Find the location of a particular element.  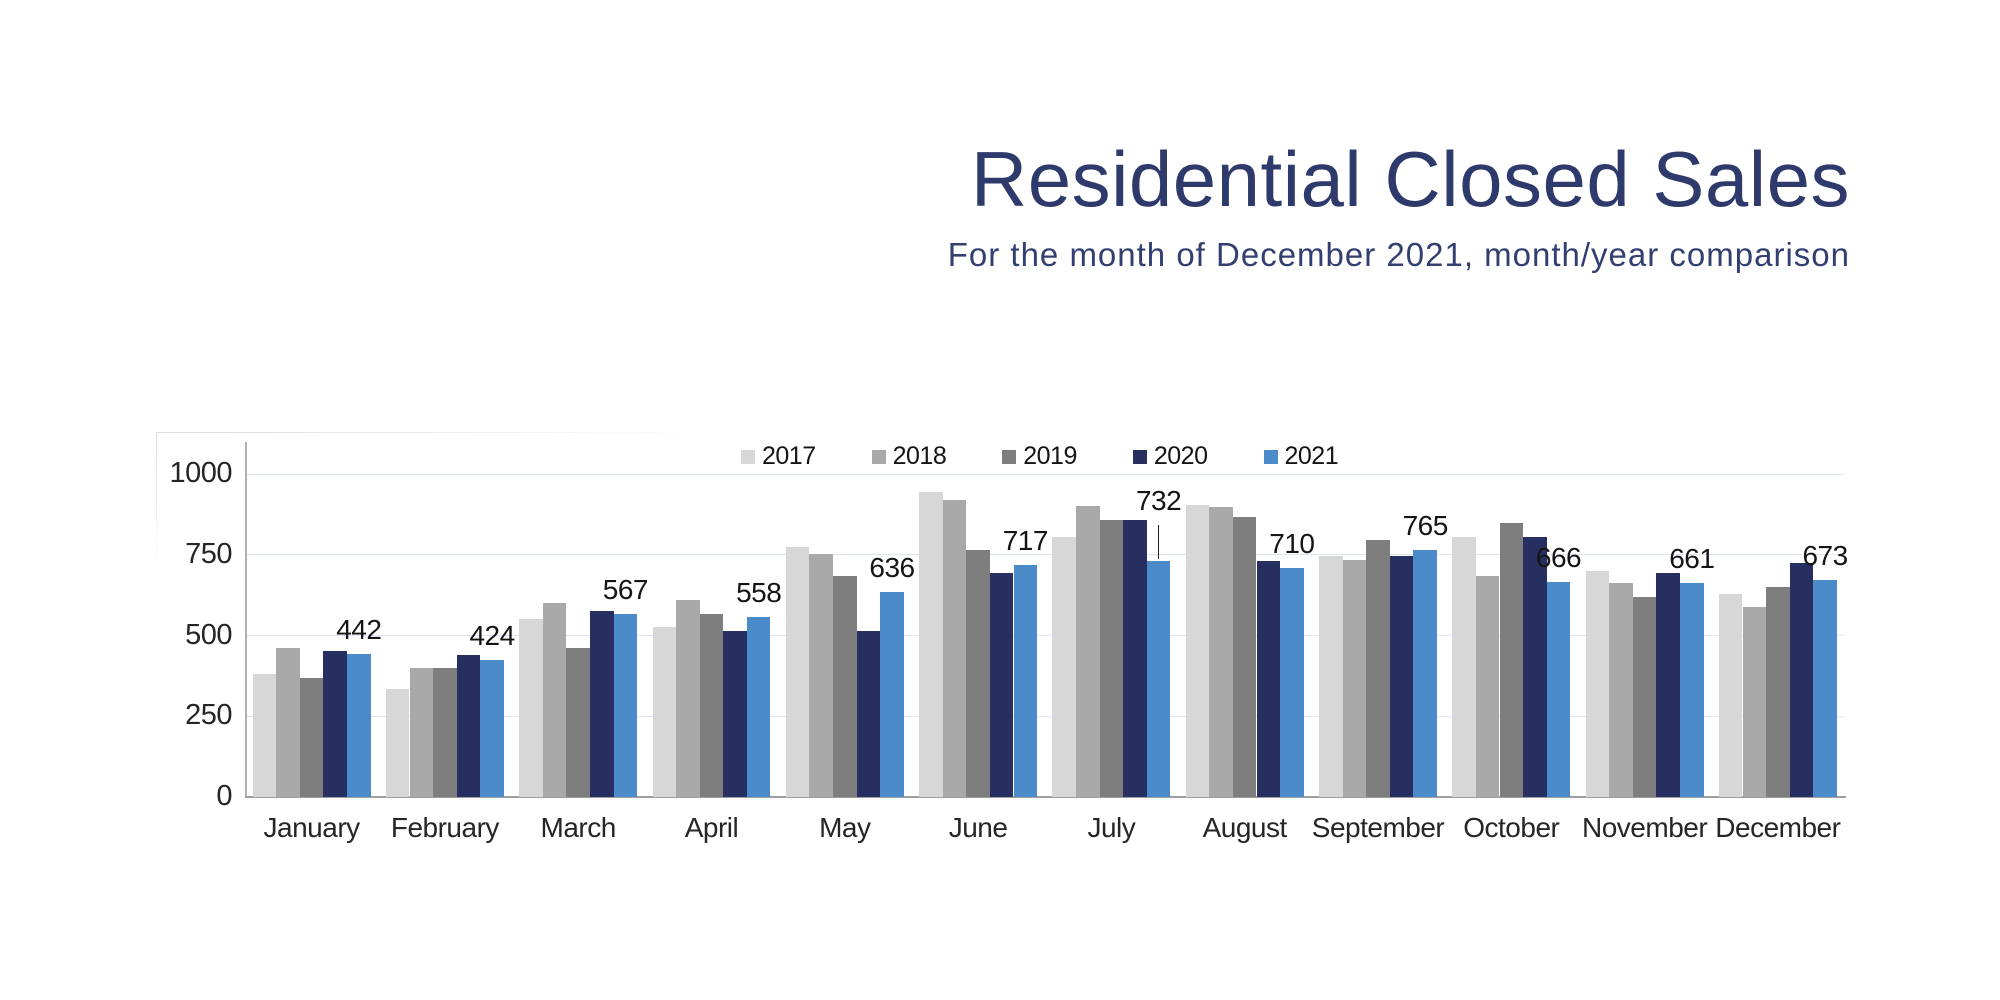

legend-item-2017: 2017 is located at coordinates (778, 456).